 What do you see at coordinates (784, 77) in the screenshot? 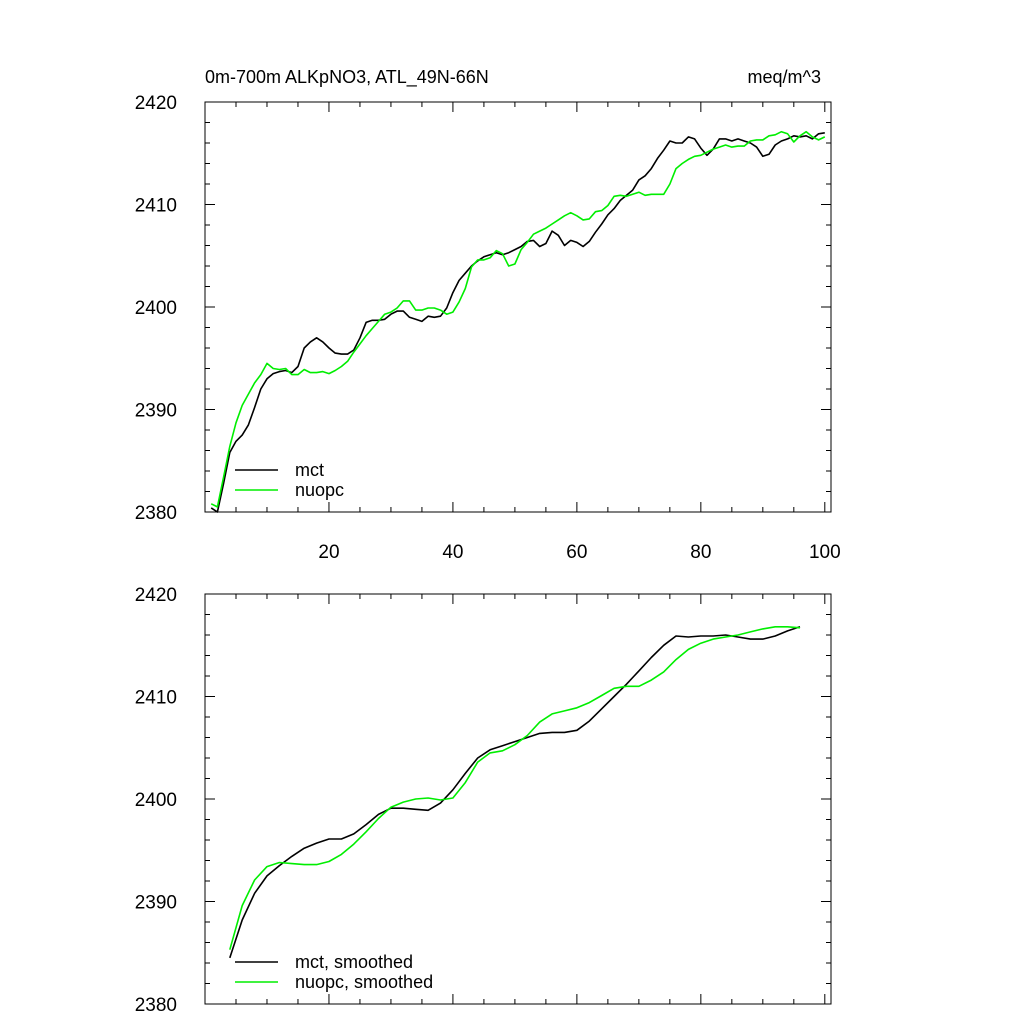
I see `chart-units: meq/m^3` at bounding box center [784, 77].